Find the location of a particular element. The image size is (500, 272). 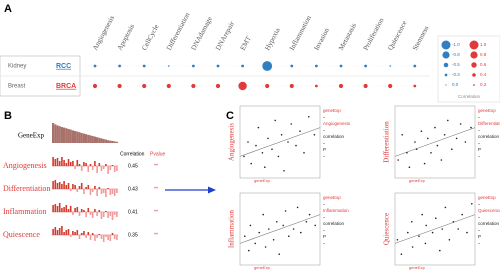

column-header: Stemness is located at coordinates (421, 37).